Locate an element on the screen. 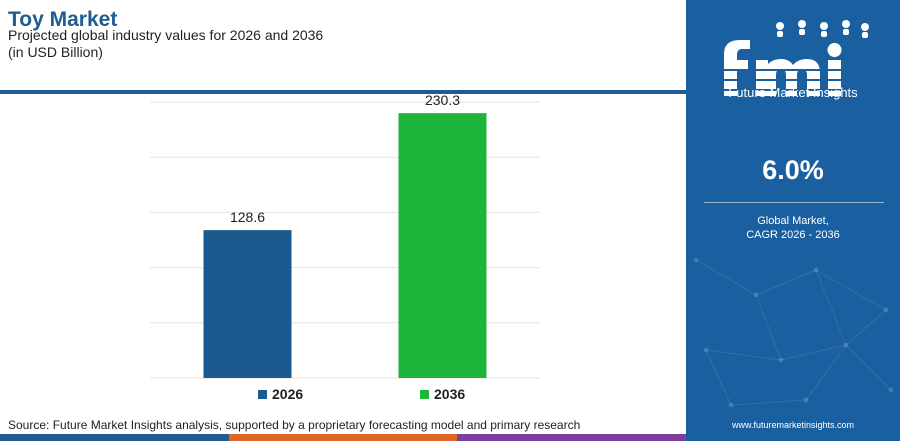 Image resolution: width=900 pixels, height=441 pixels. cagr-label-line: Global Market, is located at coordinates (793, 221).